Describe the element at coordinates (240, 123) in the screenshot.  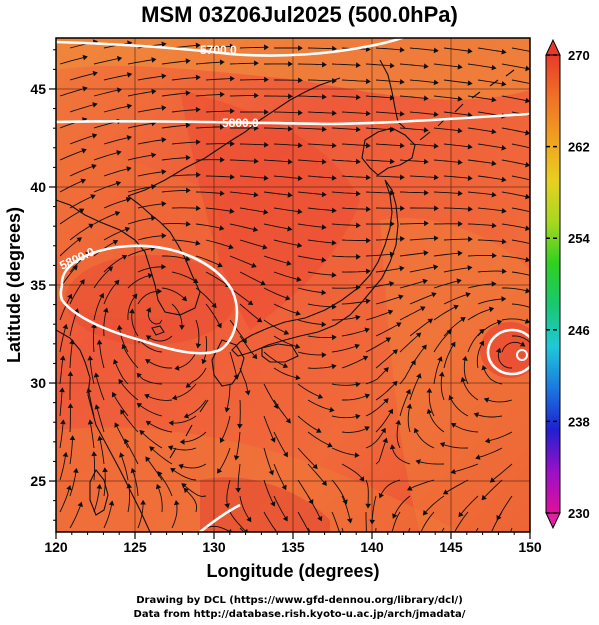
I see `contour-label-5800-north: 5800.0` at that location.